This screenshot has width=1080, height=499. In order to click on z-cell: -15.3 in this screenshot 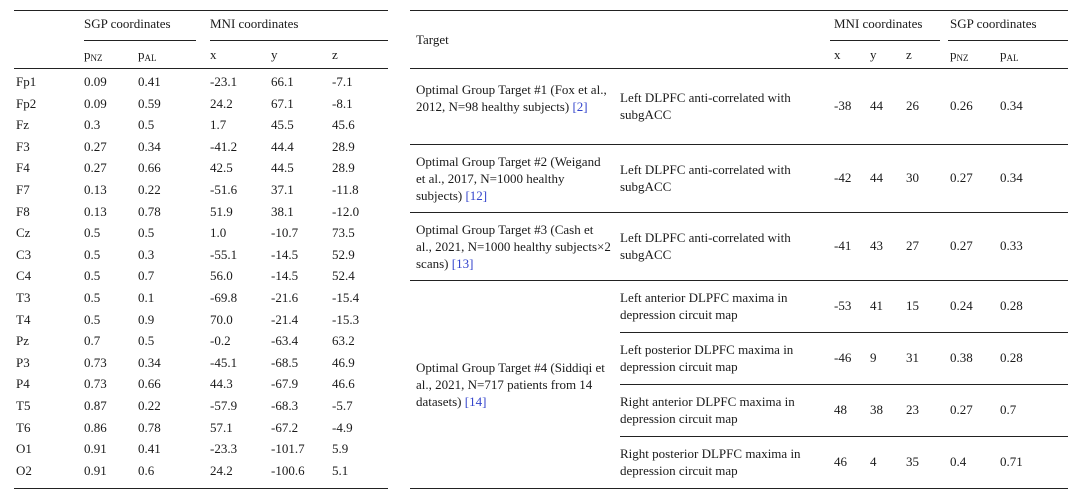, I will do `click(346, 319)`.